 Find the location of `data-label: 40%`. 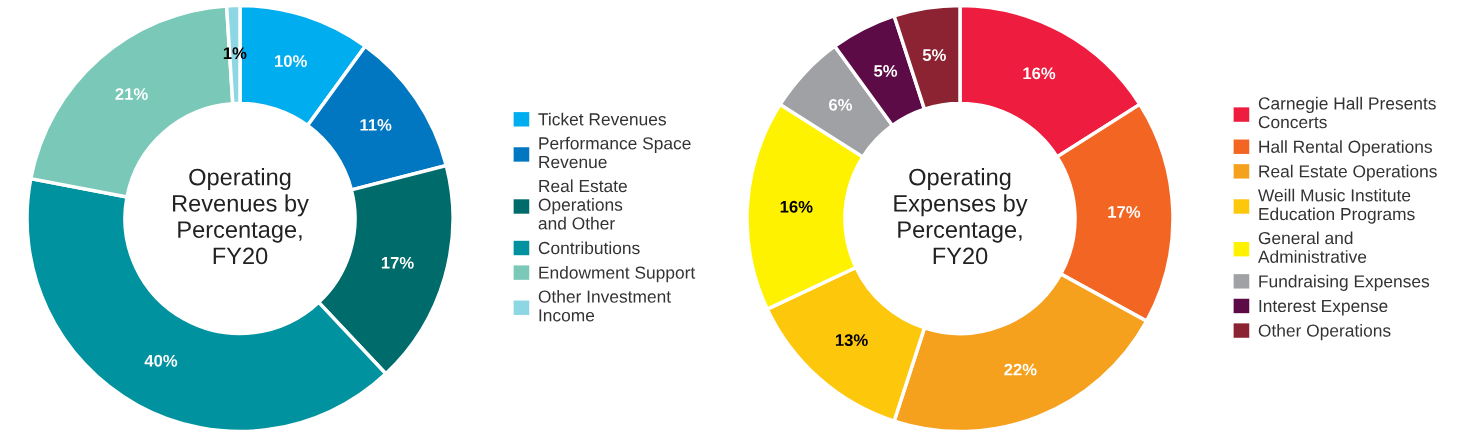

data-label: 40% is located at coordinates (161, 360).